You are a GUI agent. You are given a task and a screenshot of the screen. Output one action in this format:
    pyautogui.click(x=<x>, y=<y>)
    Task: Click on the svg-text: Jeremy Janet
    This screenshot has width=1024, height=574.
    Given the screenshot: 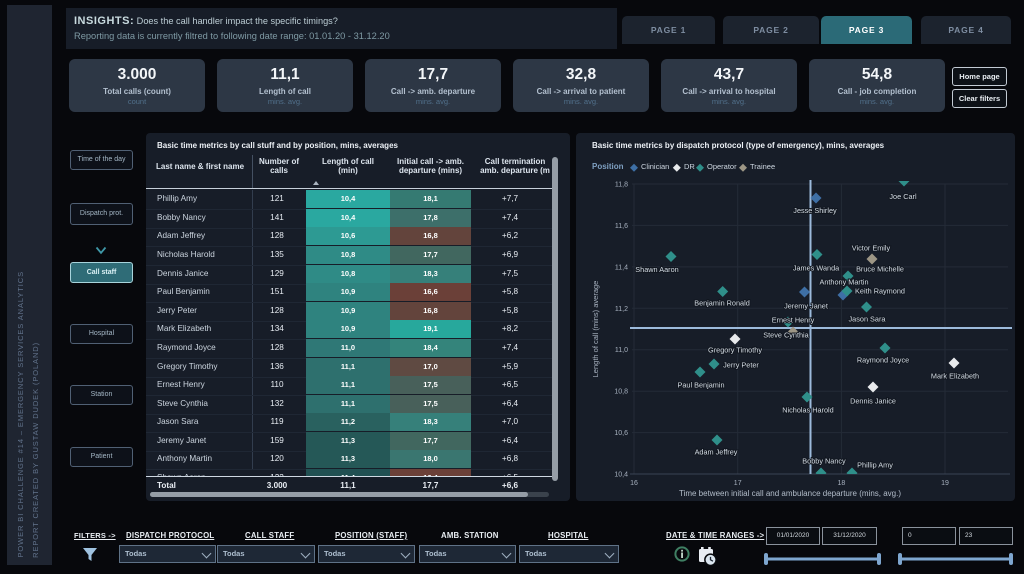 What is the action you would take?
    pyautogui.click(x=806, y=306)
    